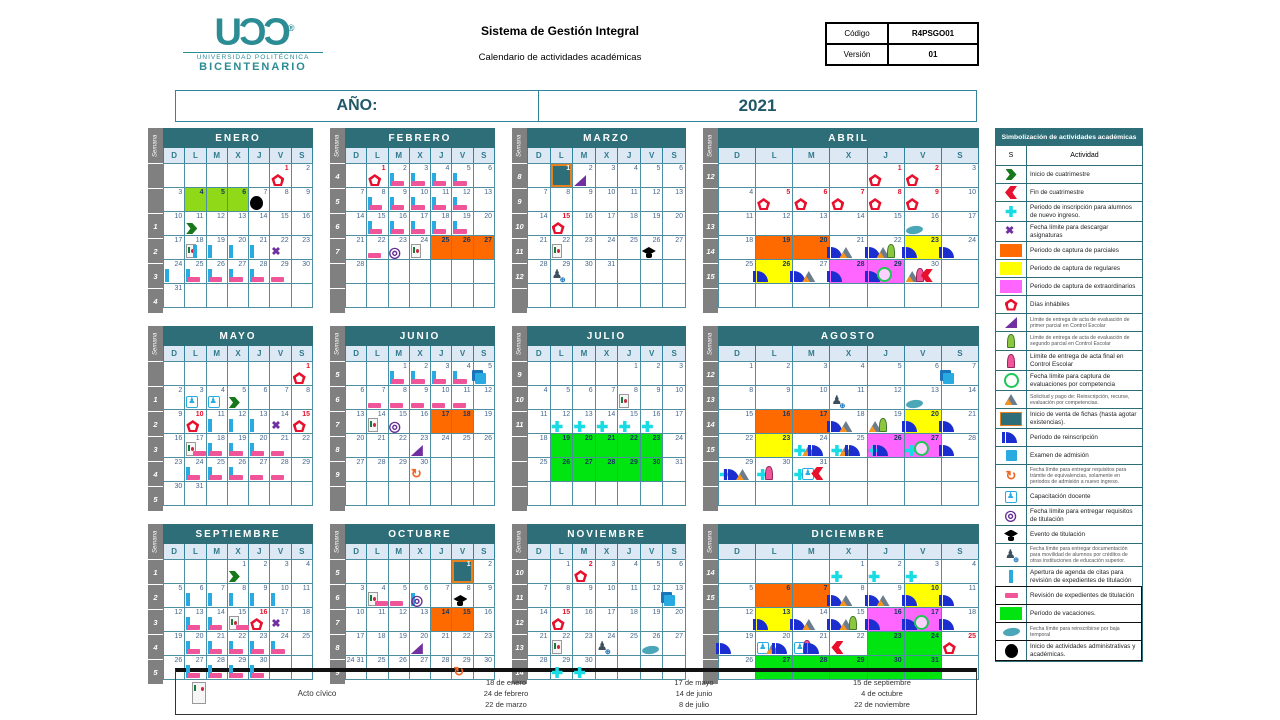 The width and height of the screenshot is (1280, 720). I want to click on day-cell: 17, so click(607, 224).